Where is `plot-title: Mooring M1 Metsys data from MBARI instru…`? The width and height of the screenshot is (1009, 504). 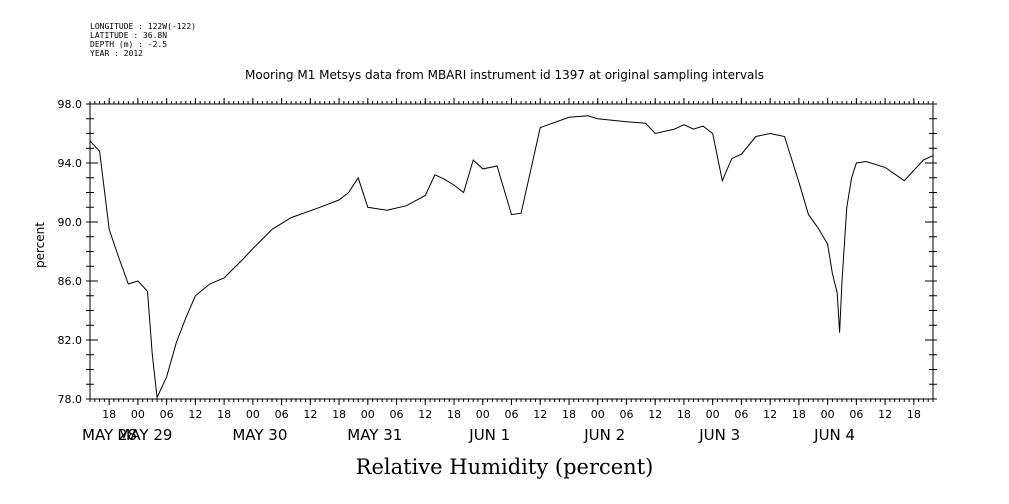
plot-title: Mooring M1 Metsys data from MBARI instru… is located at coordinates (504, 75).